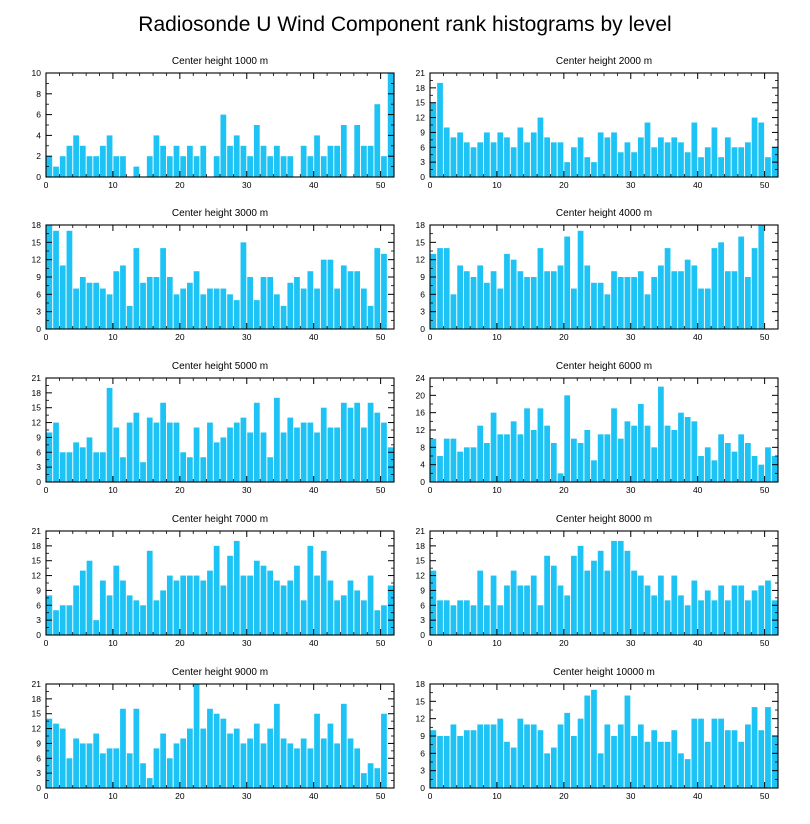 The width and height of the screenshot is (810, 824). I want to click on x-tick-label: 10, so click(497, 796).